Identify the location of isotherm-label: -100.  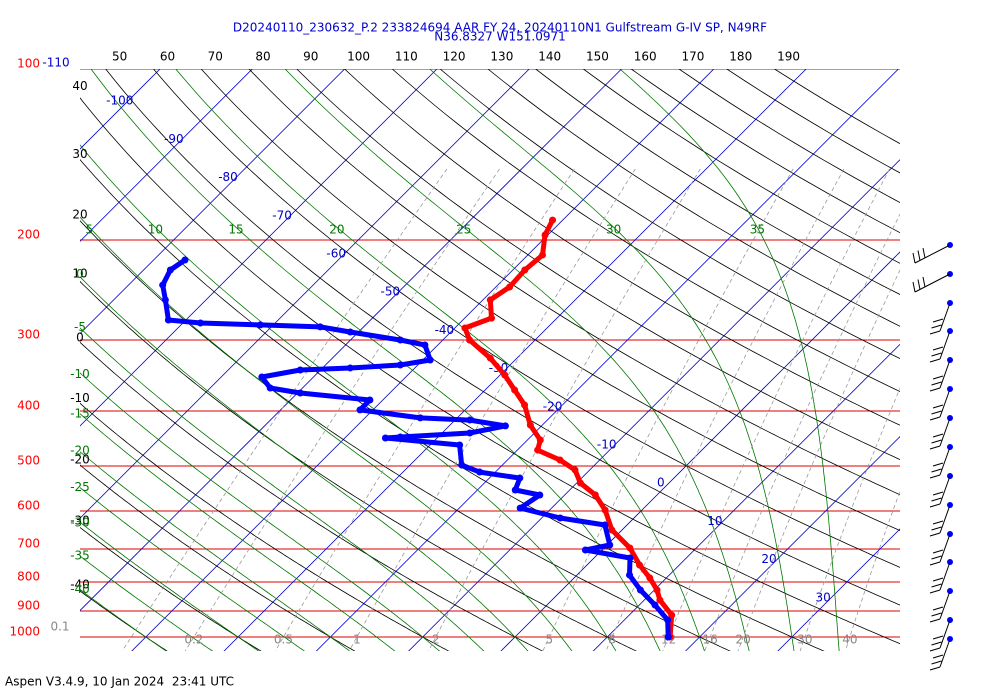
(119, 101).